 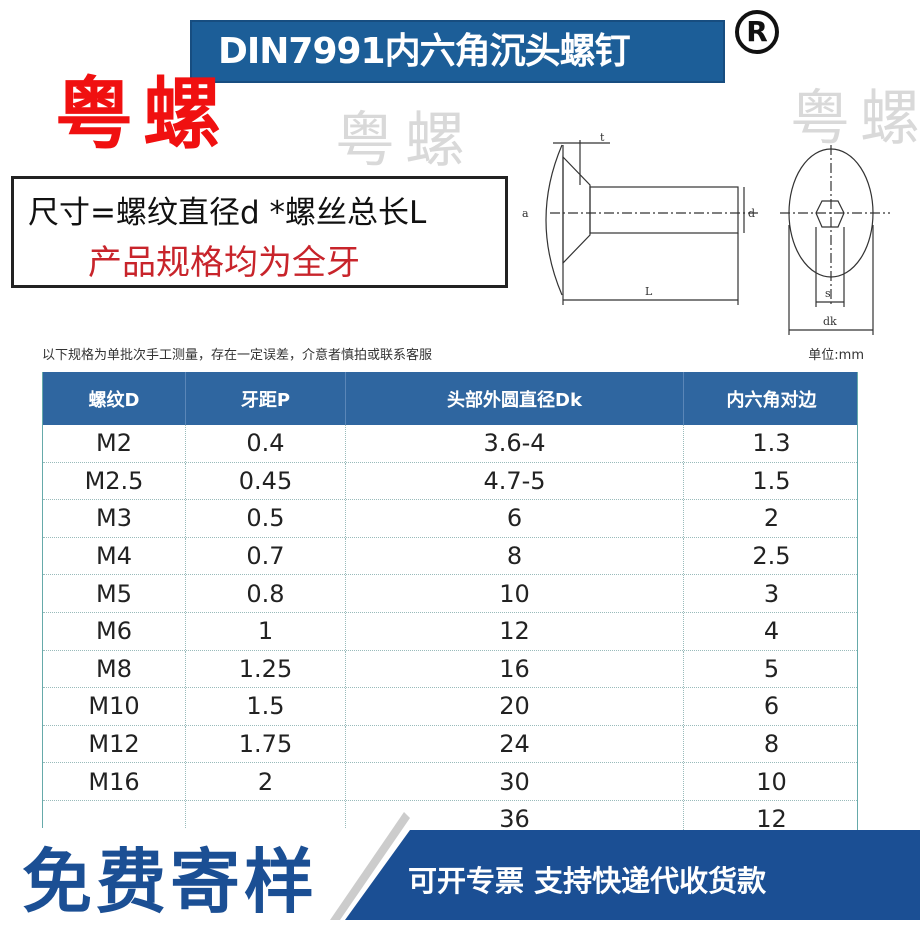 What do you see at coordinates (771, 631) in the screenshot?
I see `cell-hex: 4` at bounding box center [771, 631].